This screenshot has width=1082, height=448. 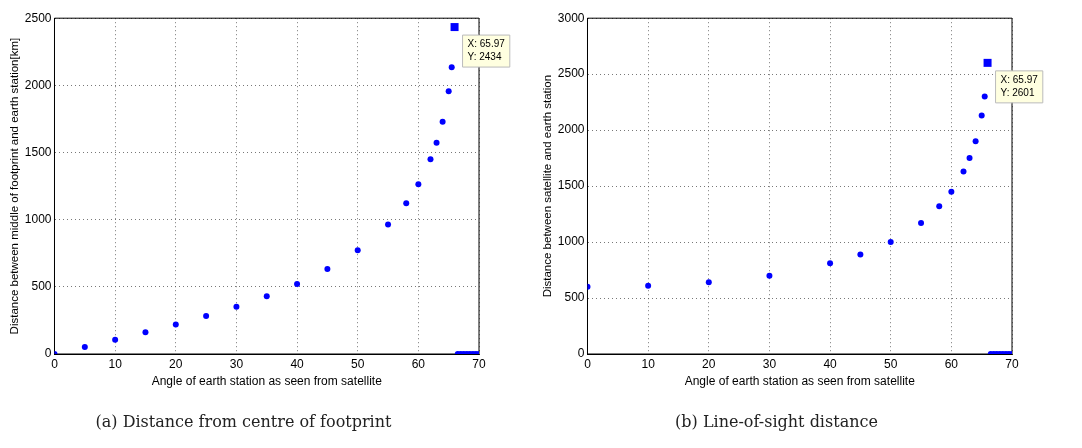 I want to click on y-tick-label: 3000, so click(x=571, y=17).